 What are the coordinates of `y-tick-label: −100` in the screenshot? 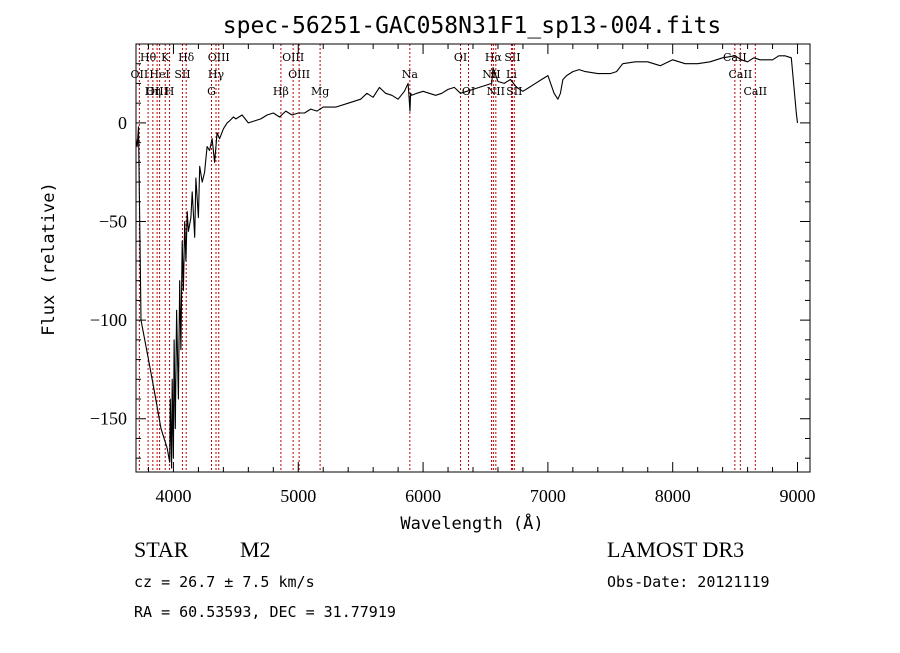 It's located at (108, 320).